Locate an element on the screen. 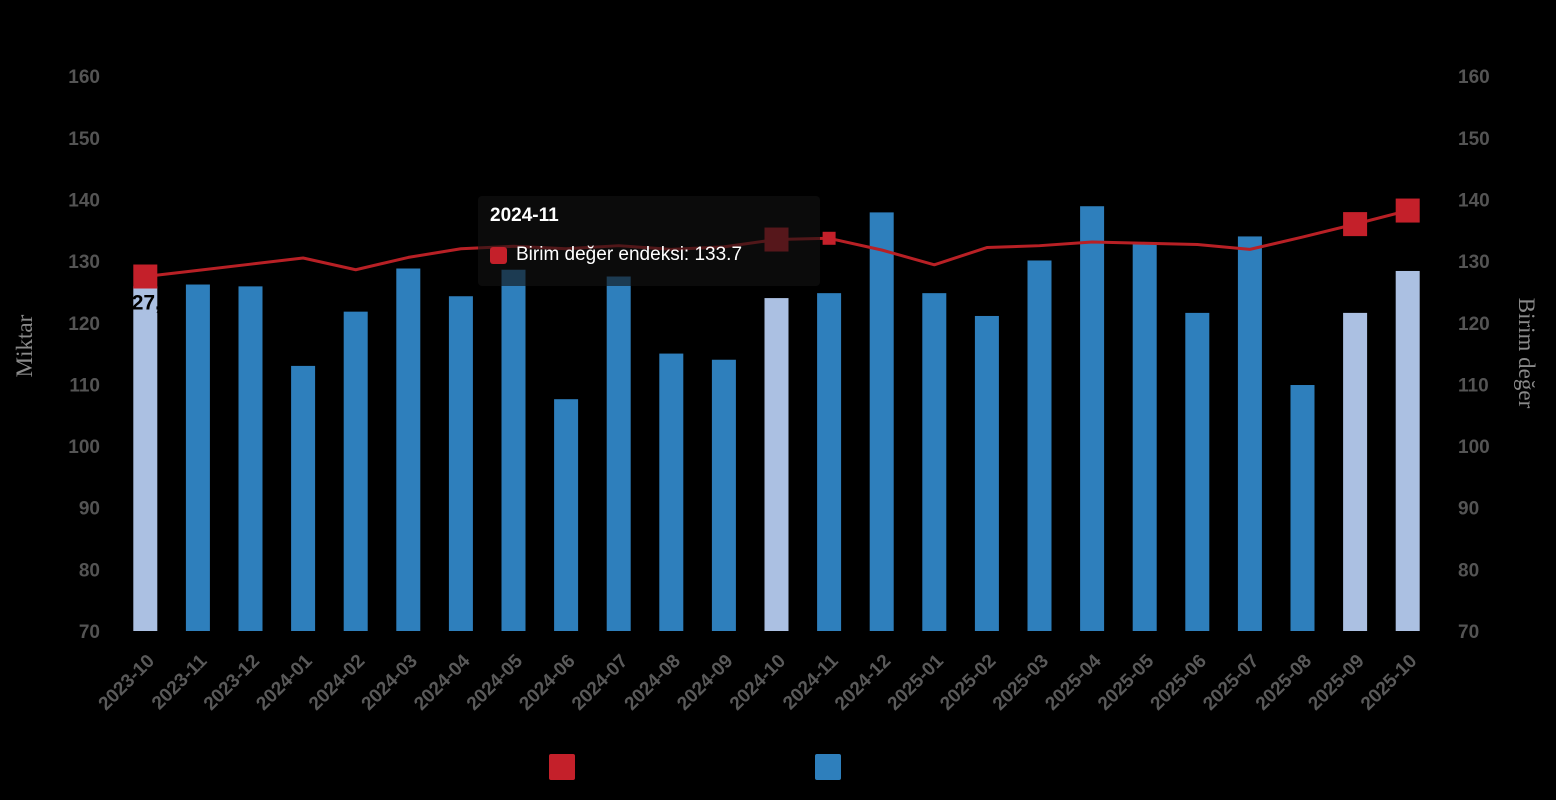 Image resolution: width=1556 pixels, height=800 pixels. left-axis-tick-160: 160 is located at coordinates (84, 77).